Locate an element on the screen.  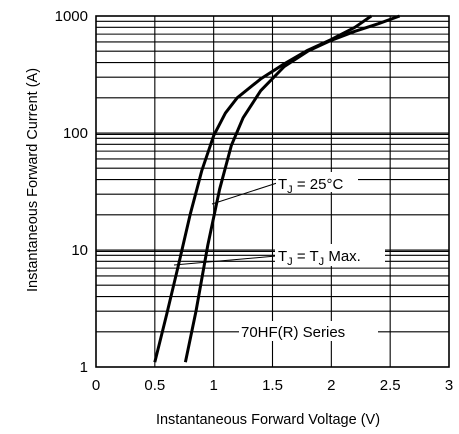
series-label: 70HF(R) Series is located at coordinates (293, 332).